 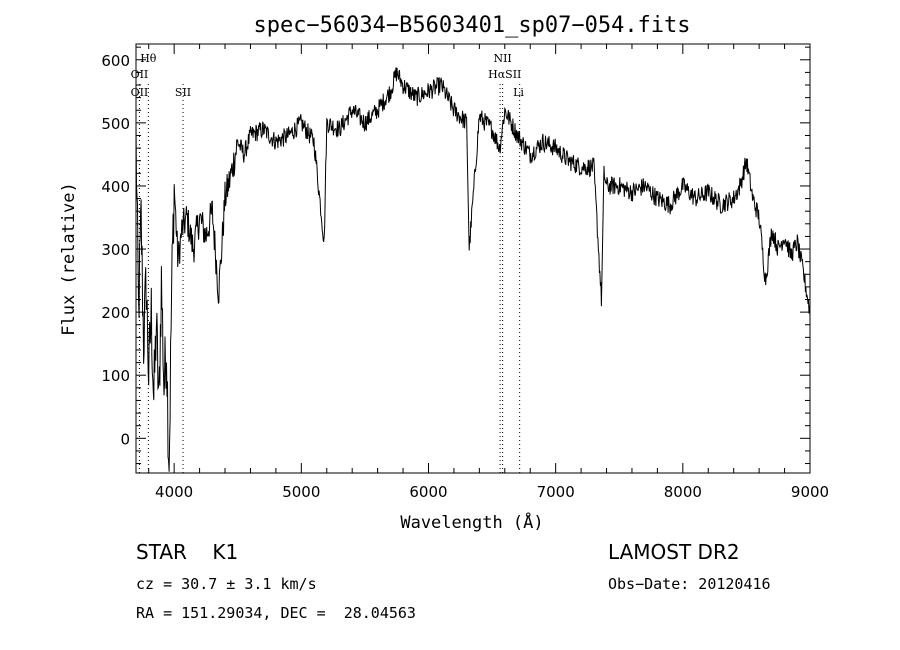 I want to click on redshift-cz: cz = 30.7 ± 3.1 km/s, so click(x=226, y=584).